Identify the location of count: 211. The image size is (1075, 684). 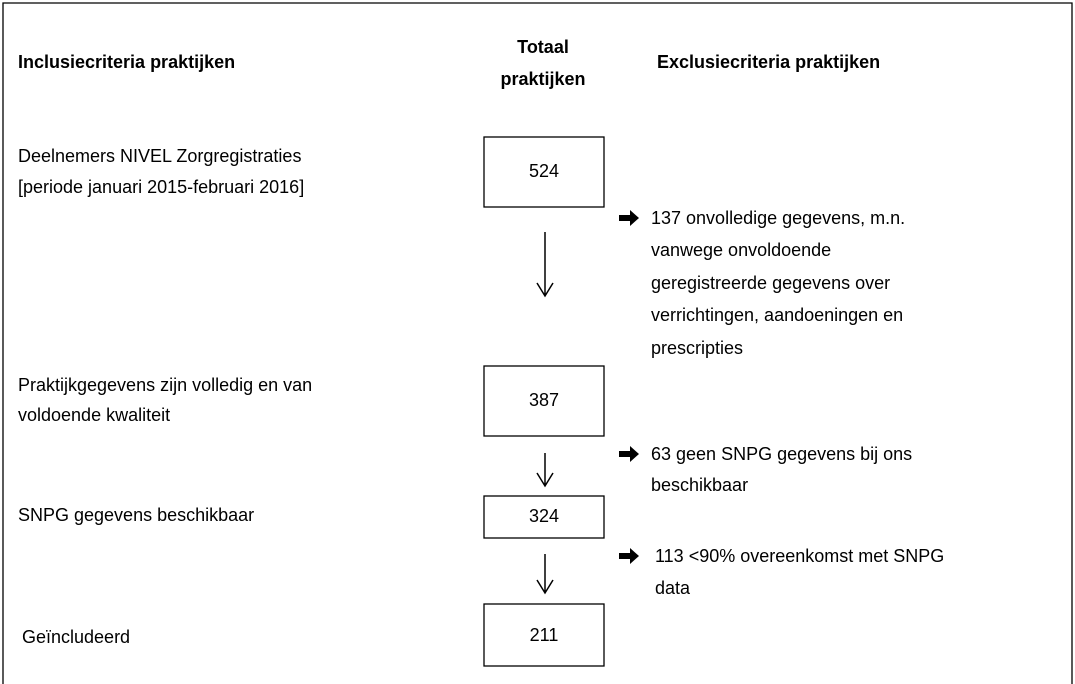
(544, 635).